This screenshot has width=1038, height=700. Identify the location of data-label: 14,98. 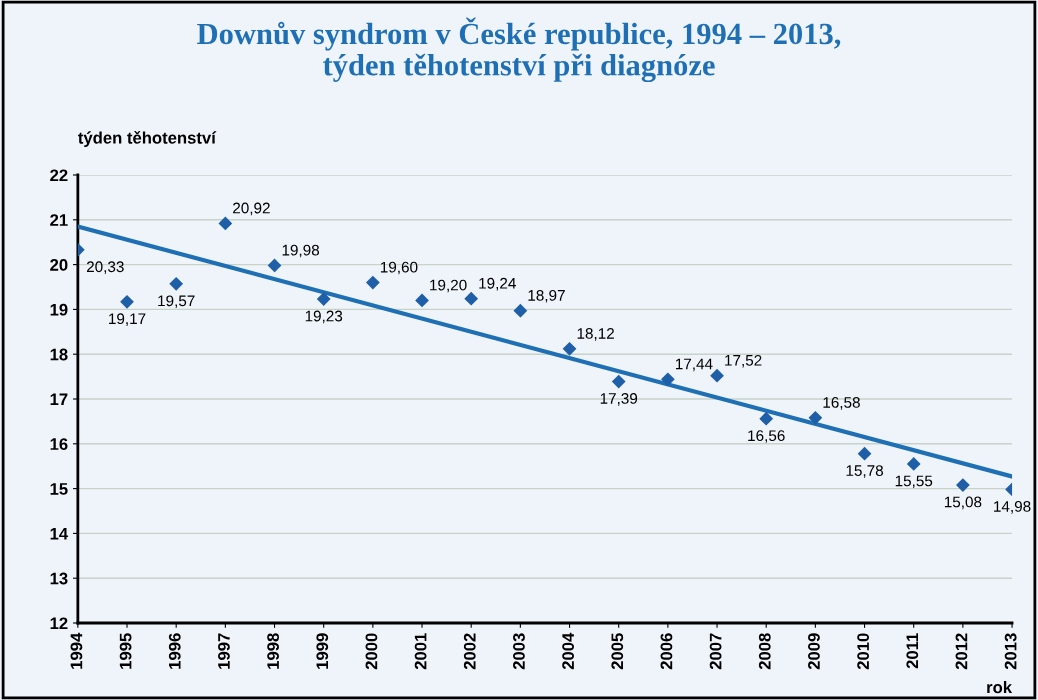
(1012, 507).